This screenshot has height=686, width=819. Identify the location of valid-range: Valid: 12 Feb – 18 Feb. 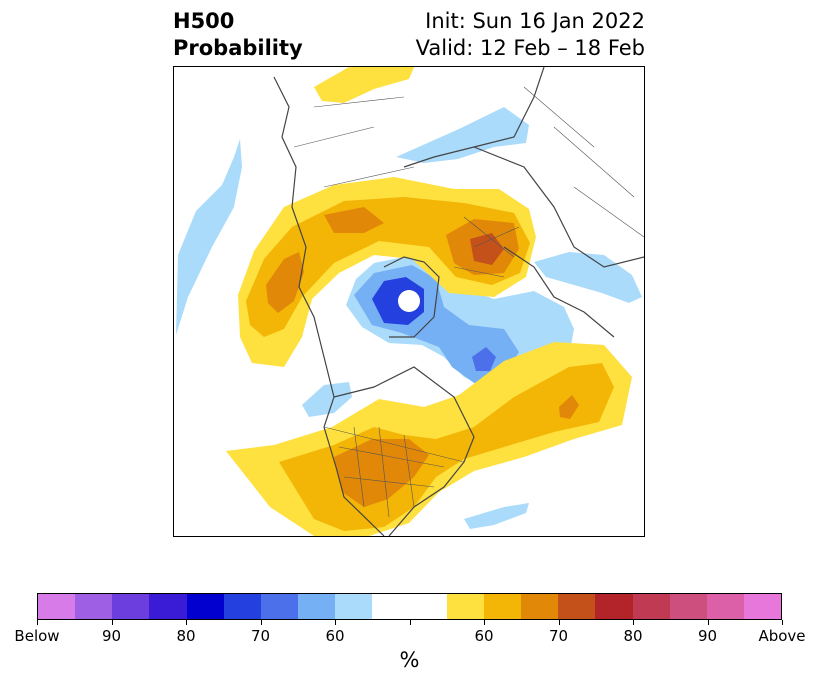
(530, 48).